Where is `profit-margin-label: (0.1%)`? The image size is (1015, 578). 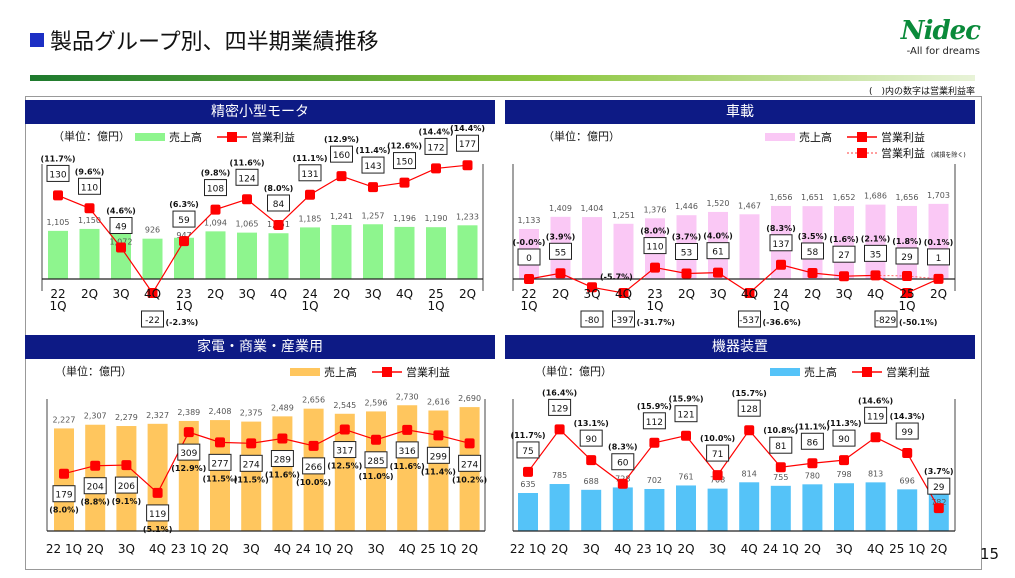 profit-margin-label: (0.1%) is located at coordinates (939, 242).